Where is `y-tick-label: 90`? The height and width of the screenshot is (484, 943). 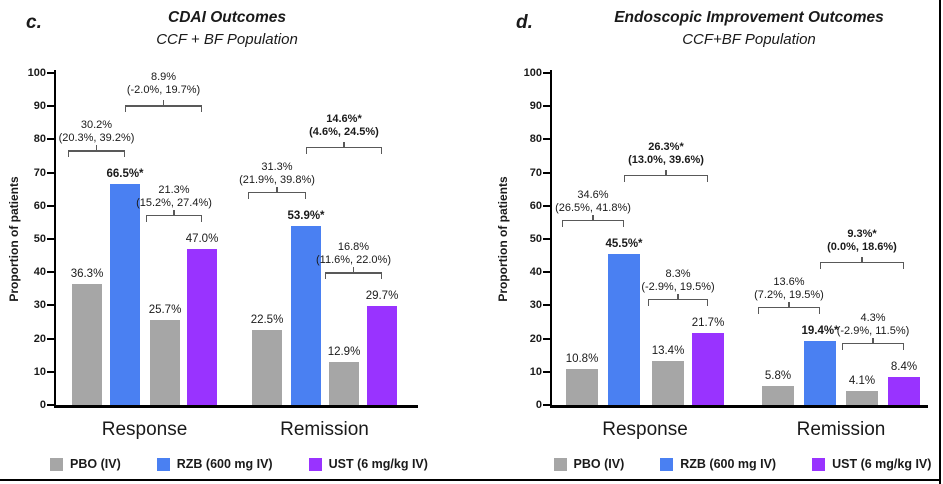
y-tick-label: 90 is located at coordinates (535, 106).